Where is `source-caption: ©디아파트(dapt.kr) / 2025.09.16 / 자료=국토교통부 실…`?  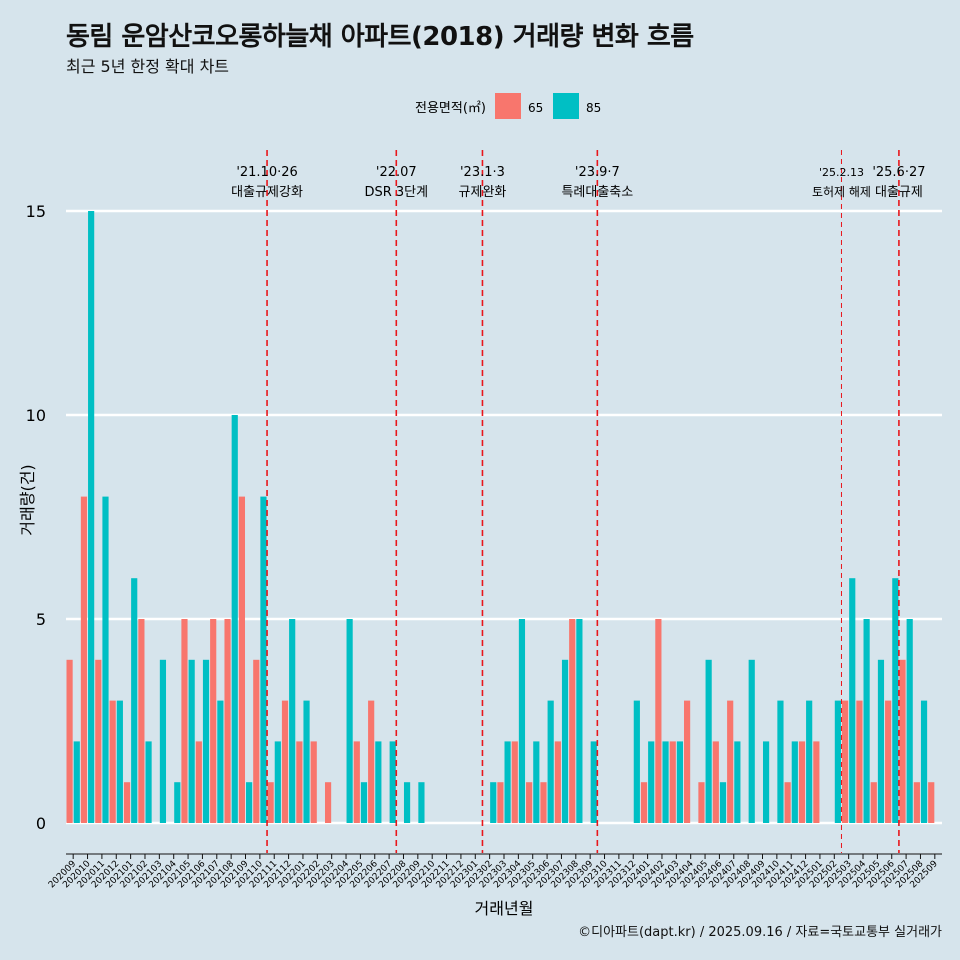
source-caption: ©디아파트(dapt.kr) / 2025.09.16 / 자료=국토교통부 실… is located at coordinates (760, 932).